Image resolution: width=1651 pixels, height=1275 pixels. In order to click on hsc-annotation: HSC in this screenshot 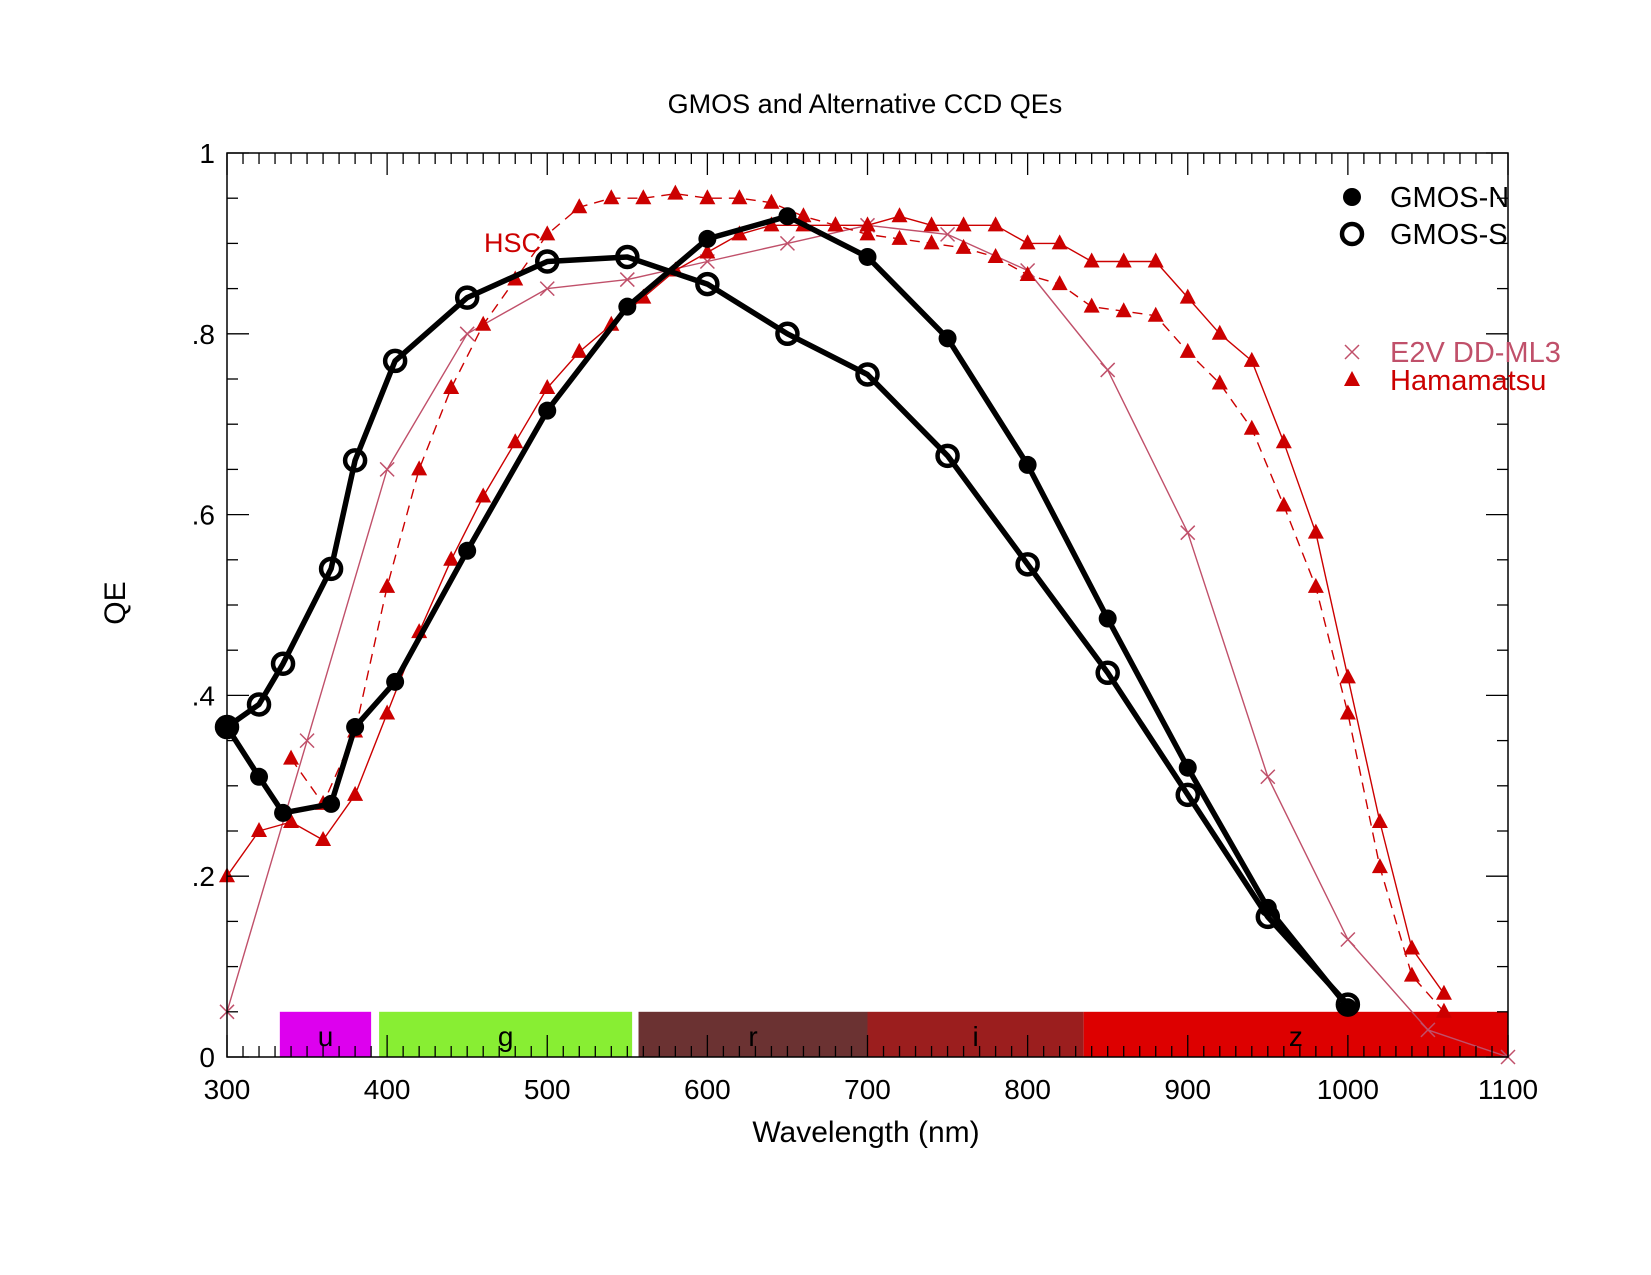, I will do `click(512, 243)`.